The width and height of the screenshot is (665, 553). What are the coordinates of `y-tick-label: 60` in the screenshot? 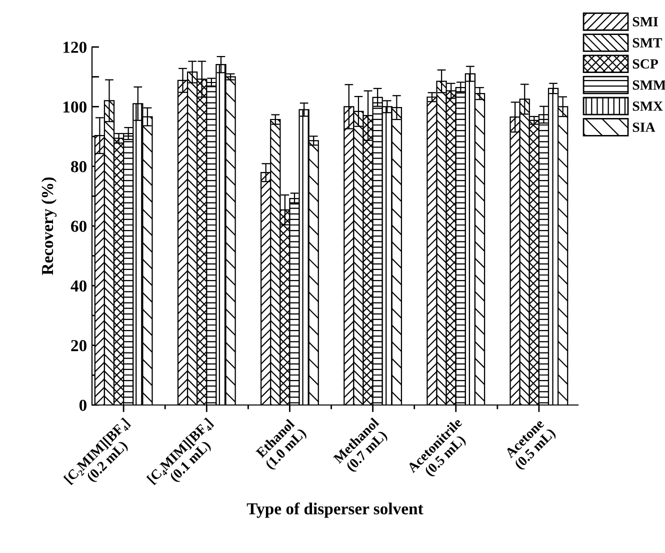 It's located at (79, 226).